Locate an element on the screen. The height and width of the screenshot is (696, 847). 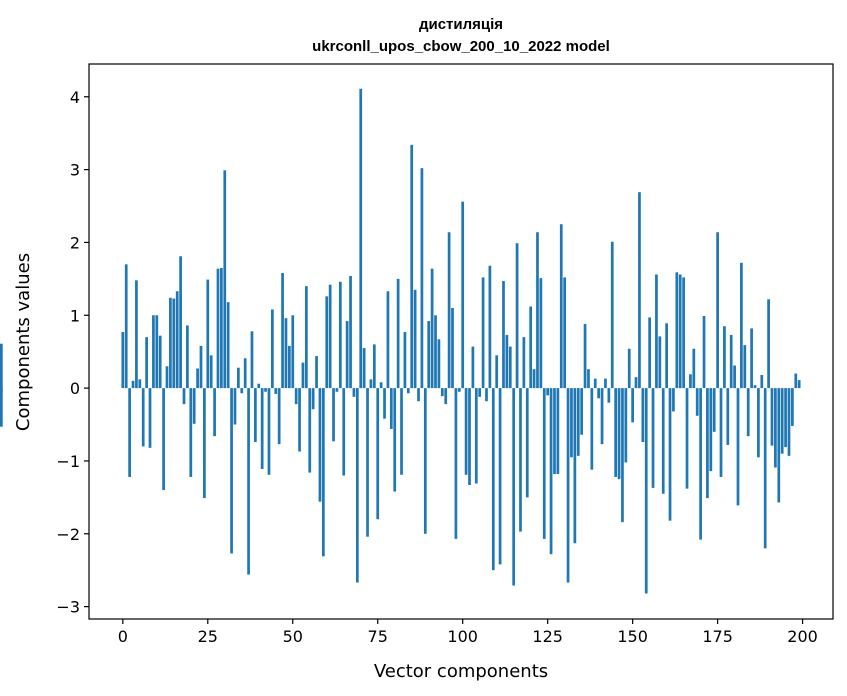
y-tick-label: 3 is located at coordinates (75, 170).